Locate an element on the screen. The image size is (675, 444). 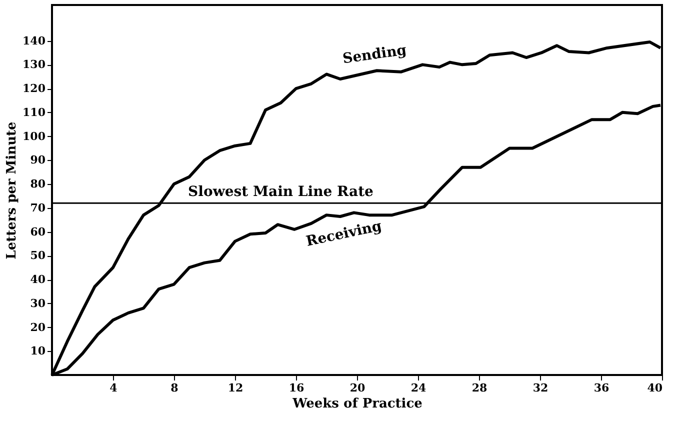
y-axis-title: Letters per Minute is located at coordinates (12, 191).